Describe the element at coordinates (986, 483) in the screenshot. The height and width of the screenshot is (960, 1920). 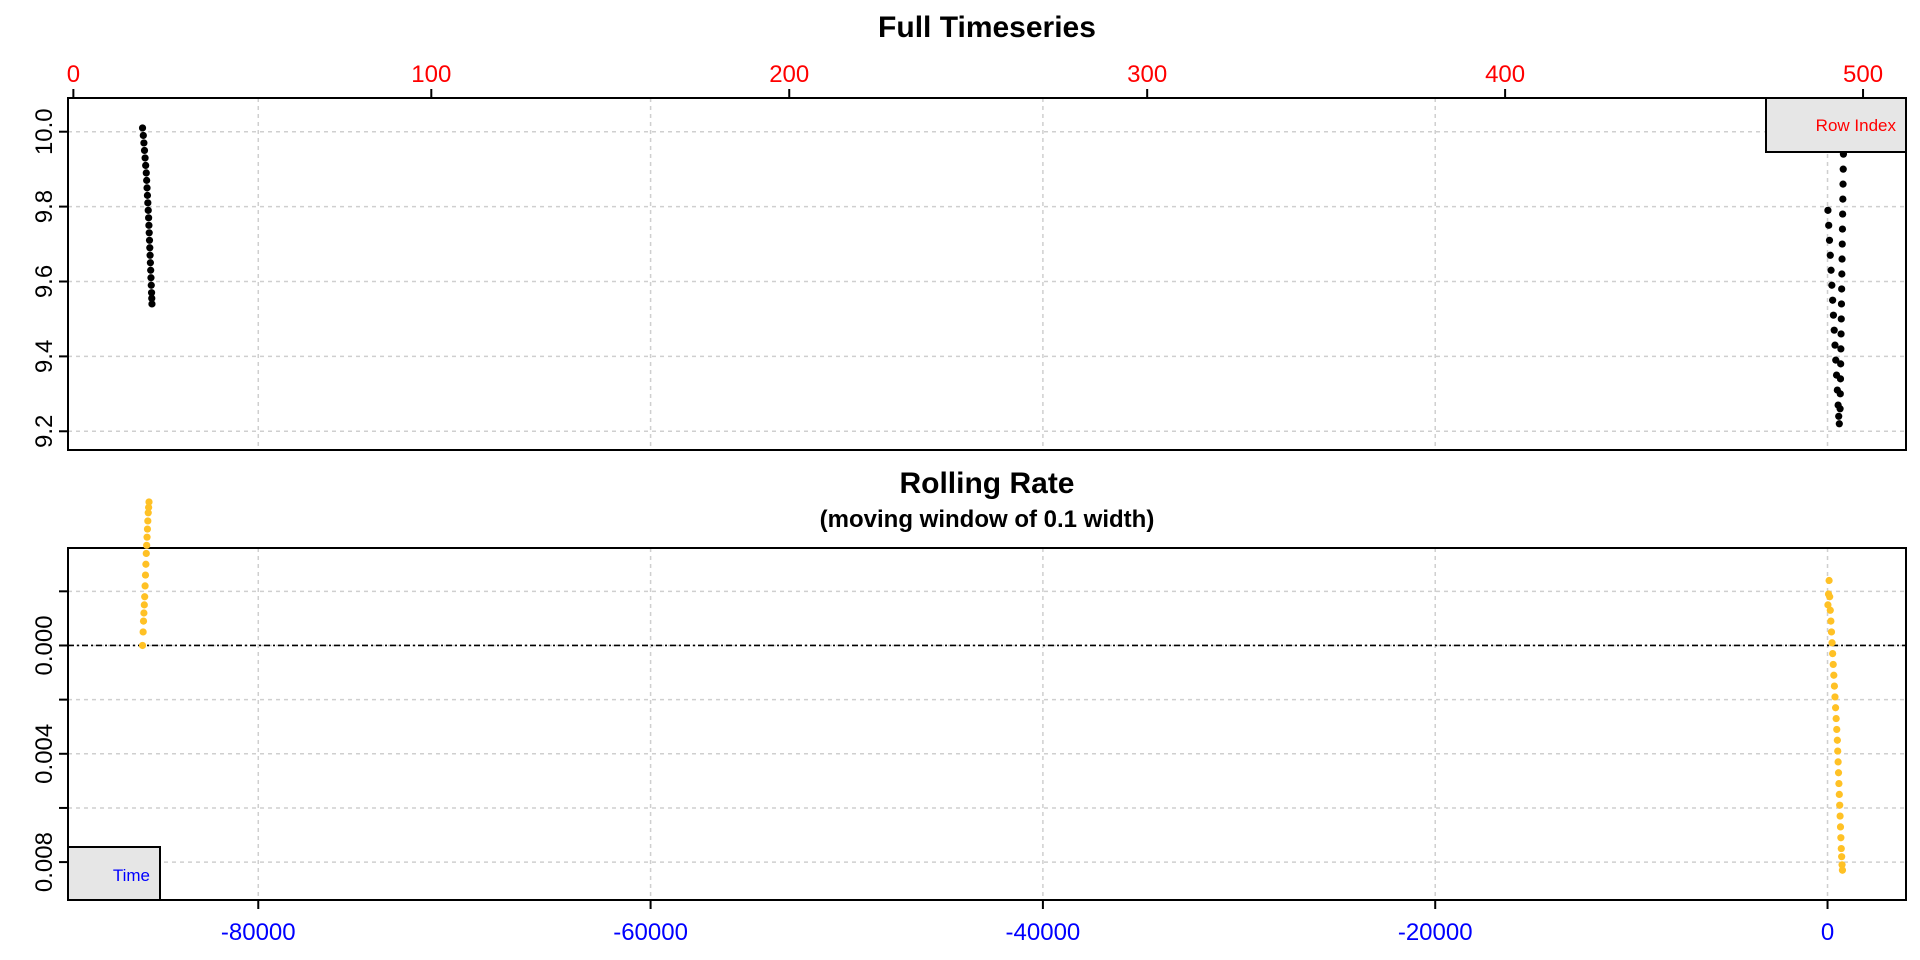
I see `rolling-rate-title: Rolling Rate` at that location.